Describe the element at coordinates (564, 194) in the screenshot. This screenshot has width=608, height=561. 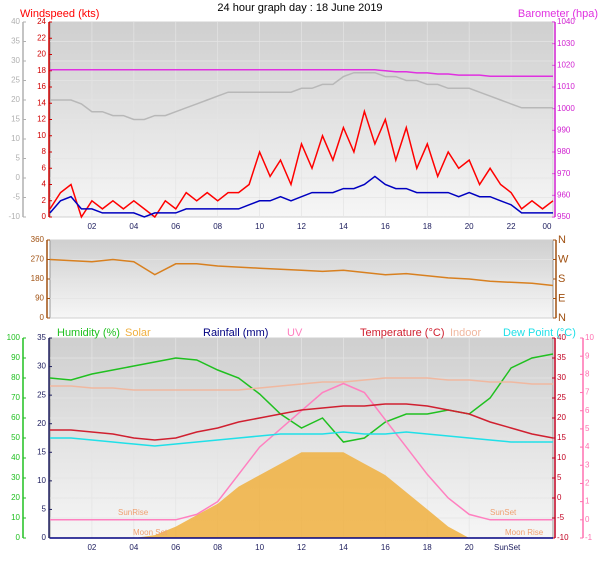
I see `y-tick-label: 960` at that location.